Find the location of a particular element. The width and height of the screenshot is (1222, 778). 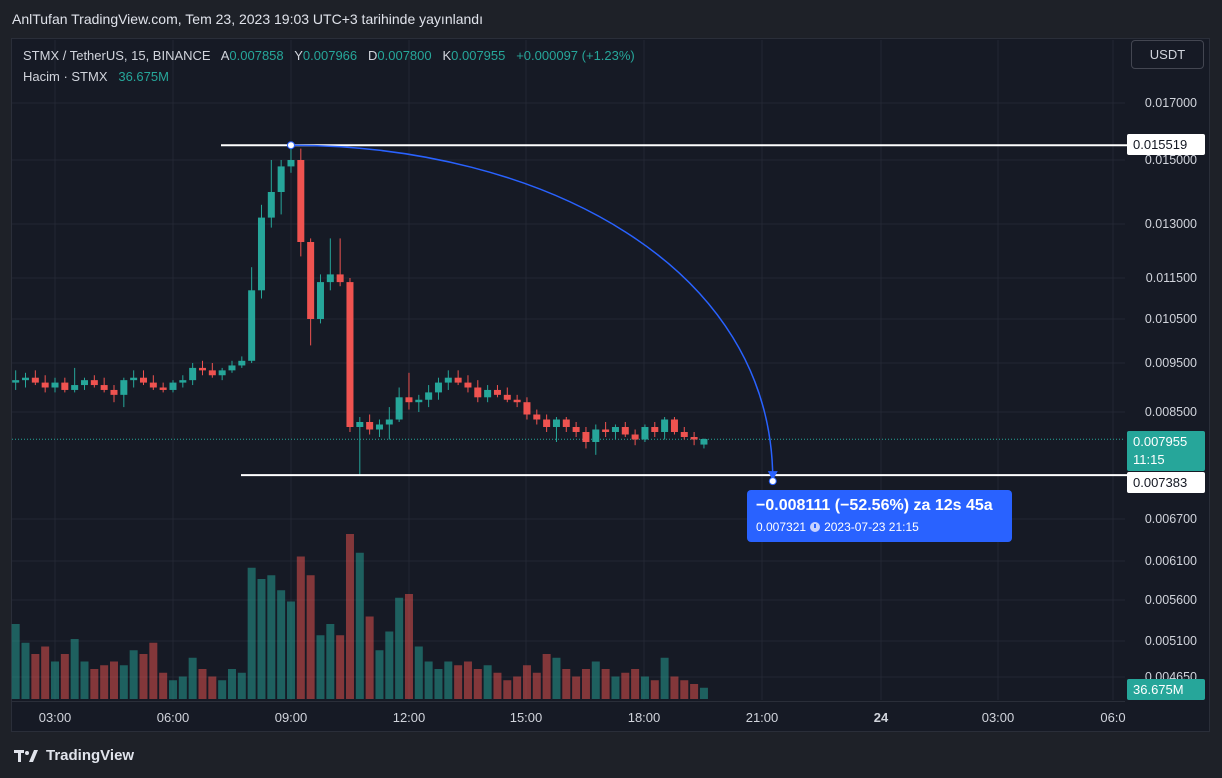

price-tick: 0.006100 is located at coordinates (1170, 561).